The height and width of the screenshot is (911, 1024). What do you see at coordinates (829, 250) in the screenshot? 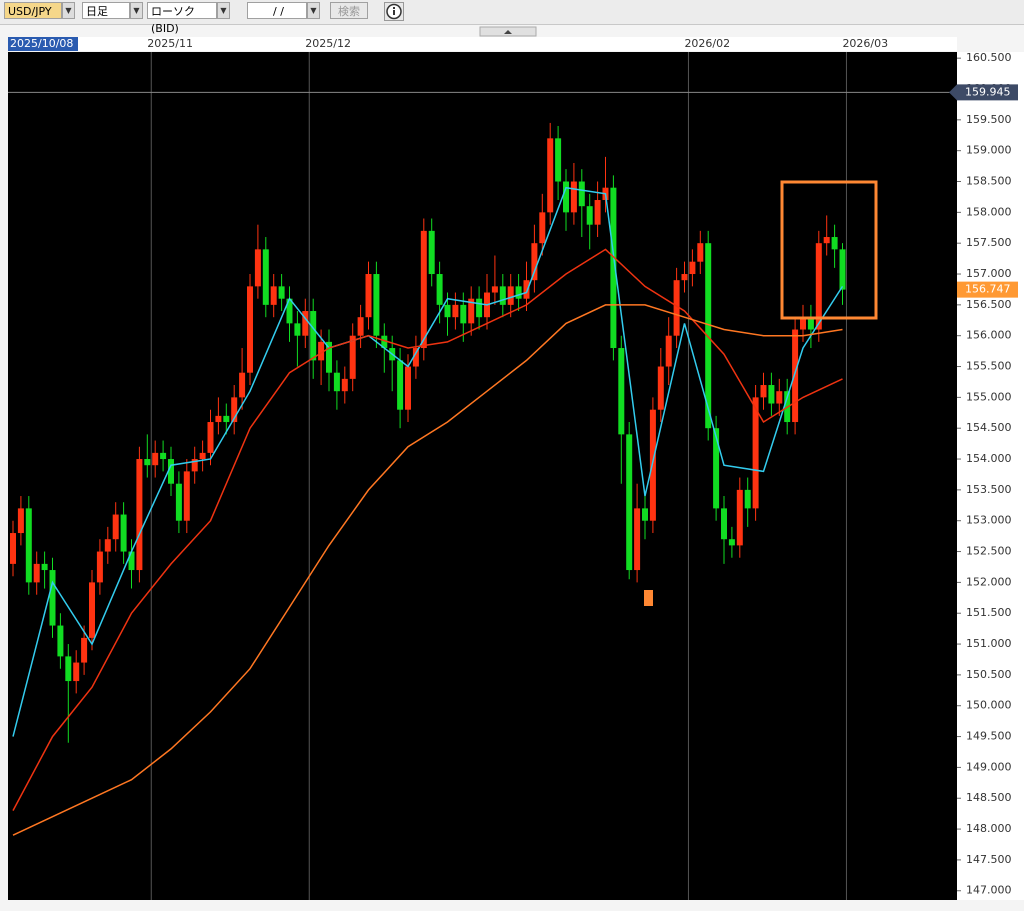
I see `highlight-box` at bounding box center [829, 250].